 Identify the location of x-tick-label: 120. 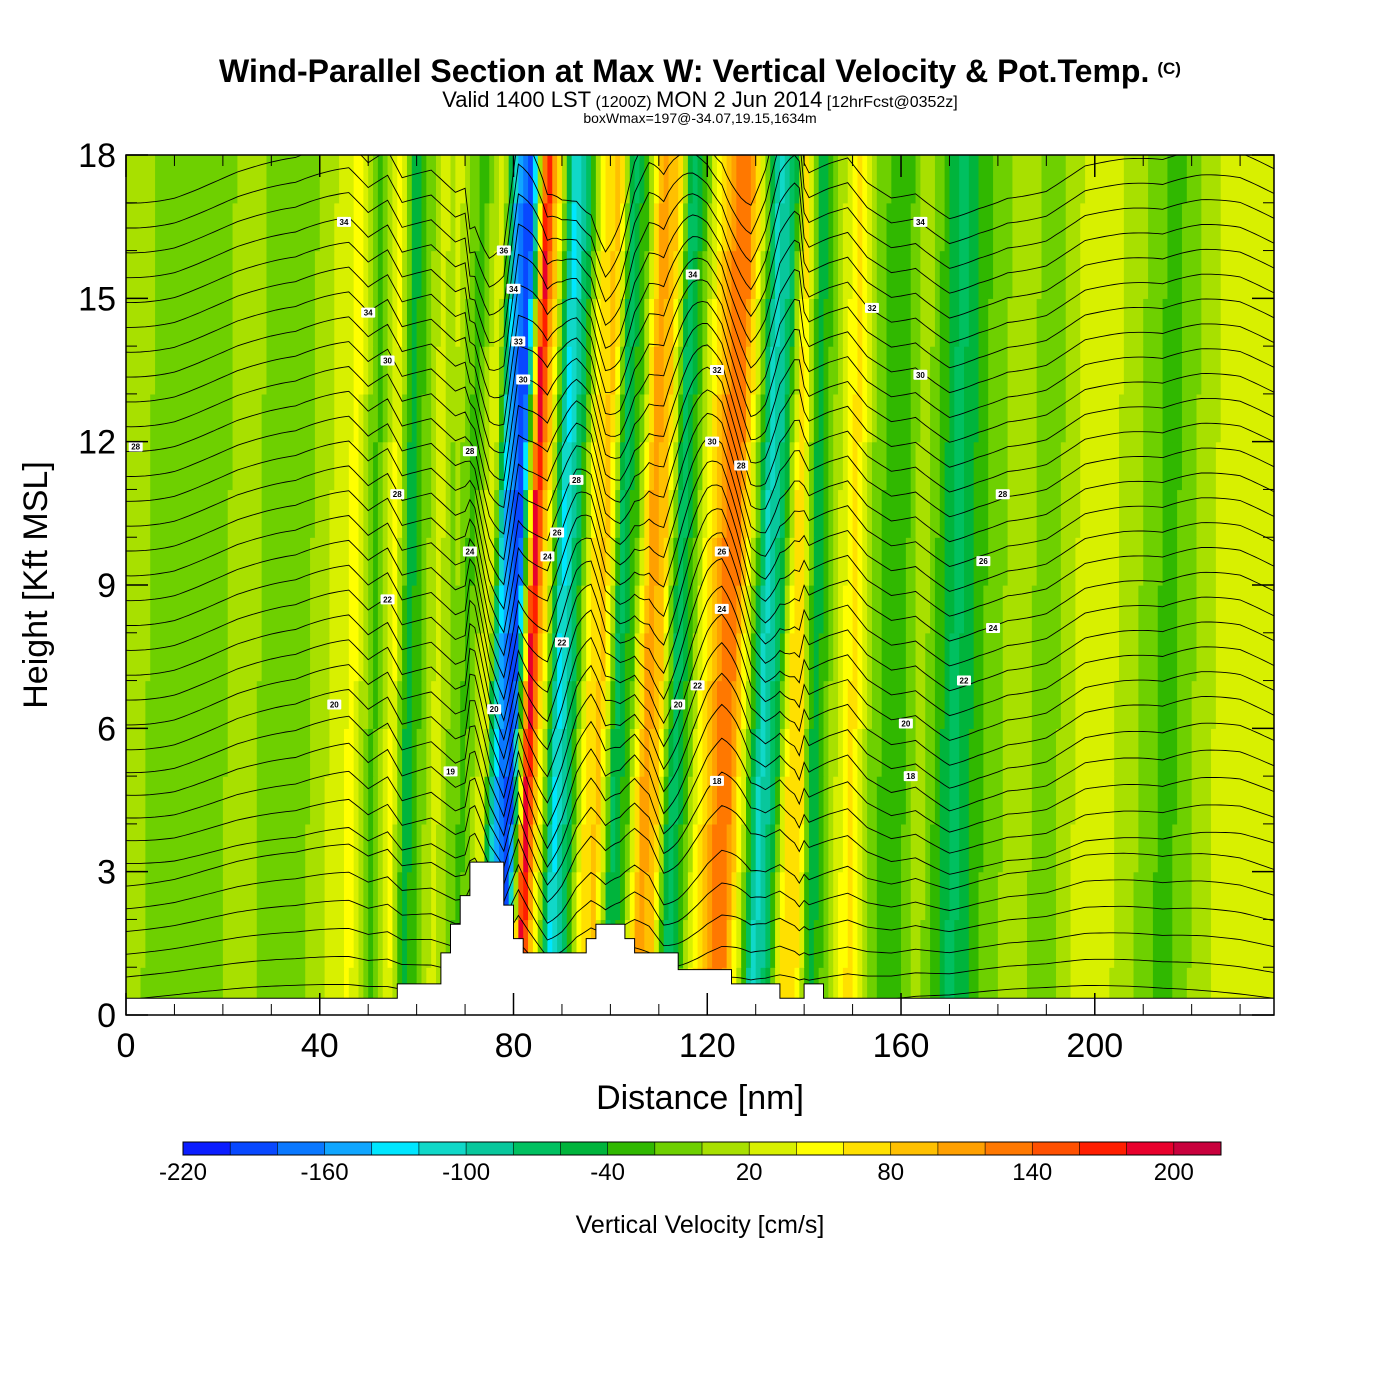
(707, 1046).